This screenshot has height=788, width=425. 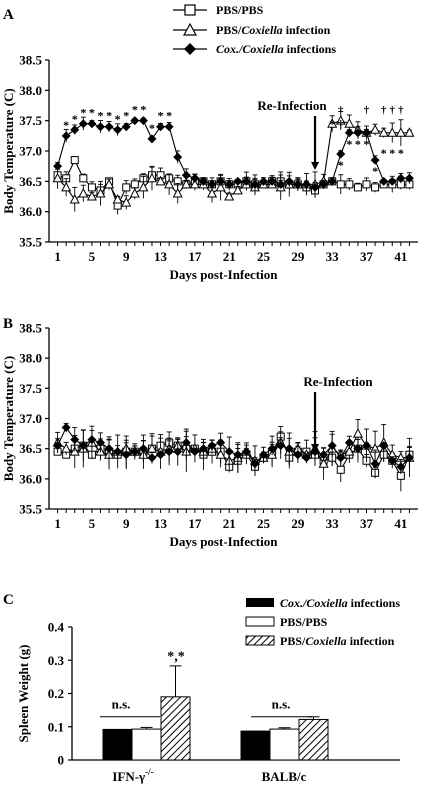 I want to click on y-tick-label: 38.0, so click(x=30, y=90).